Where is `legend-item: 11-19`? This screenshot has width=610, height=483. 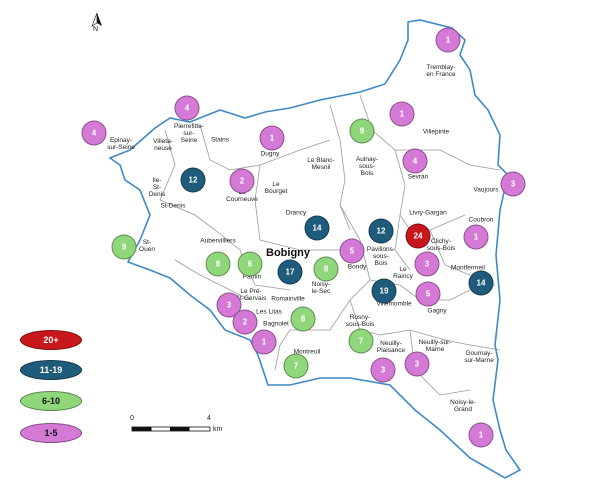 legend-item: 11-19 is located at coordinates (51, 370).